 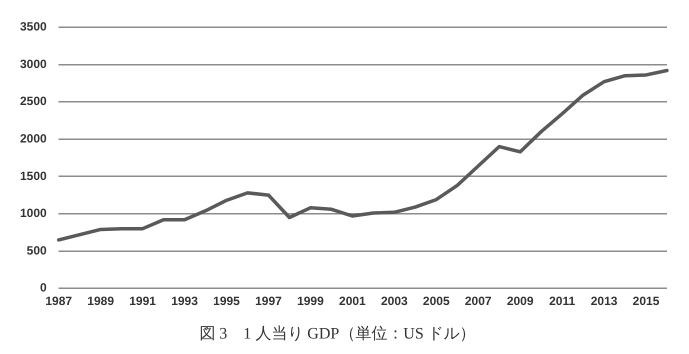 I want to click on y-tick-label: 1500, so click(x=34, y=175).